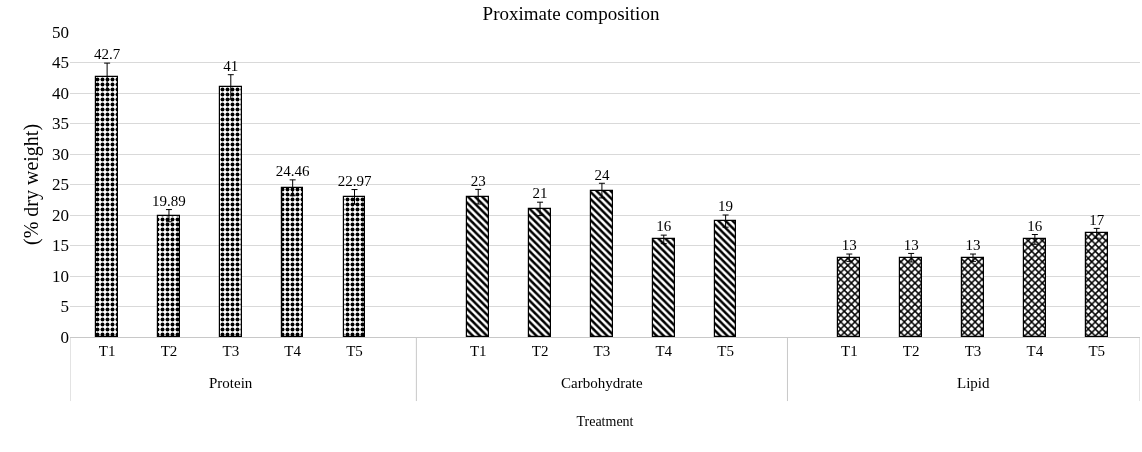  I want to click on data-label: 17, so click(1097, 219).